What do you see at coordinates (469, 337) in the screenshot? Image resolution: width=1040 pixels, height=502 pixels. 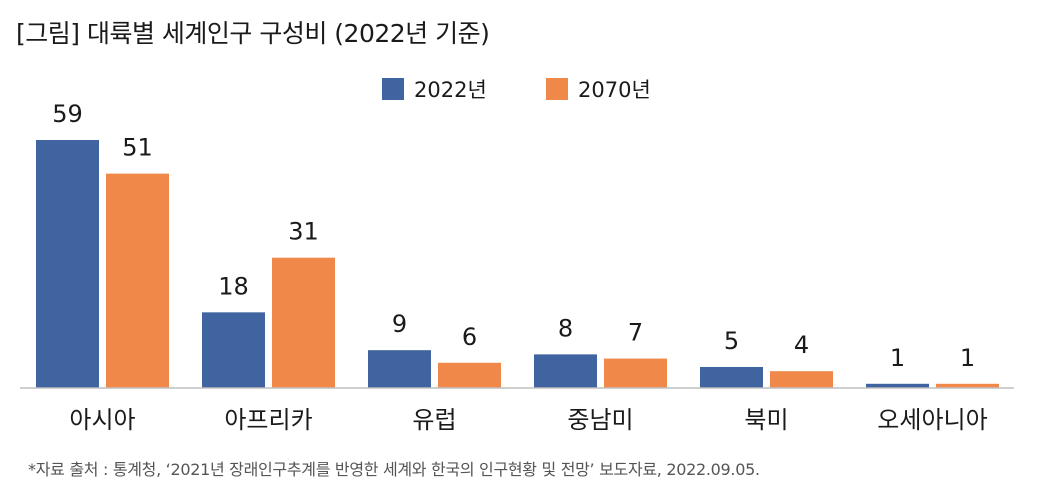 I see `value-label-2070-2: 6` at bounding box center [469, 337].